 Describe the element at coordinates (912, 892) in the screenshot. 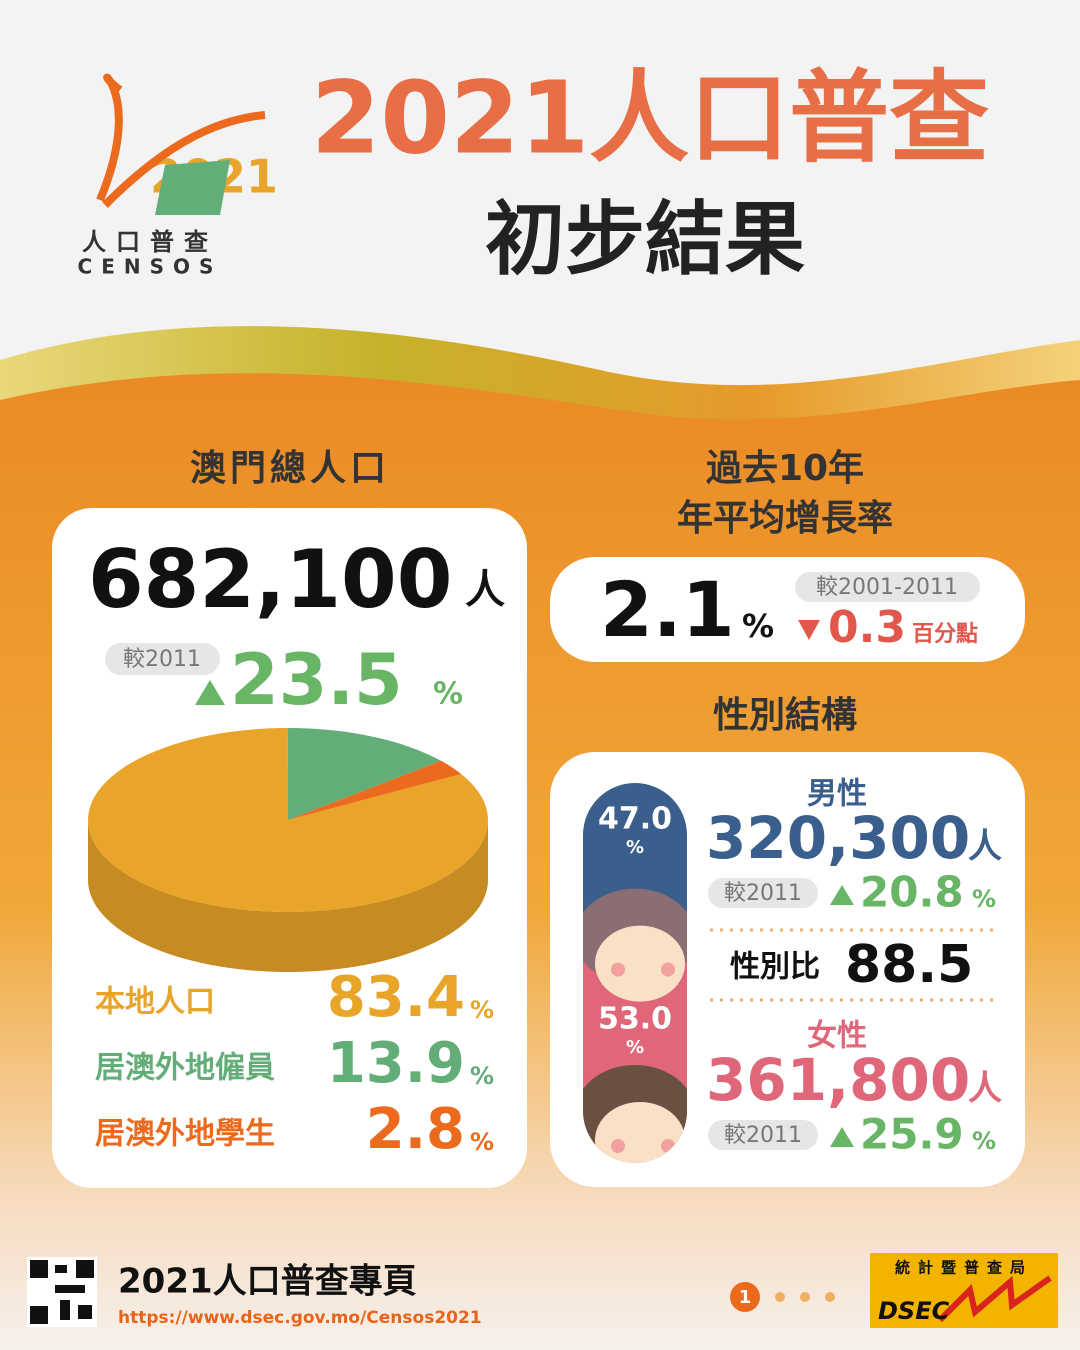

I see `gender-change: 20.8` at that location.